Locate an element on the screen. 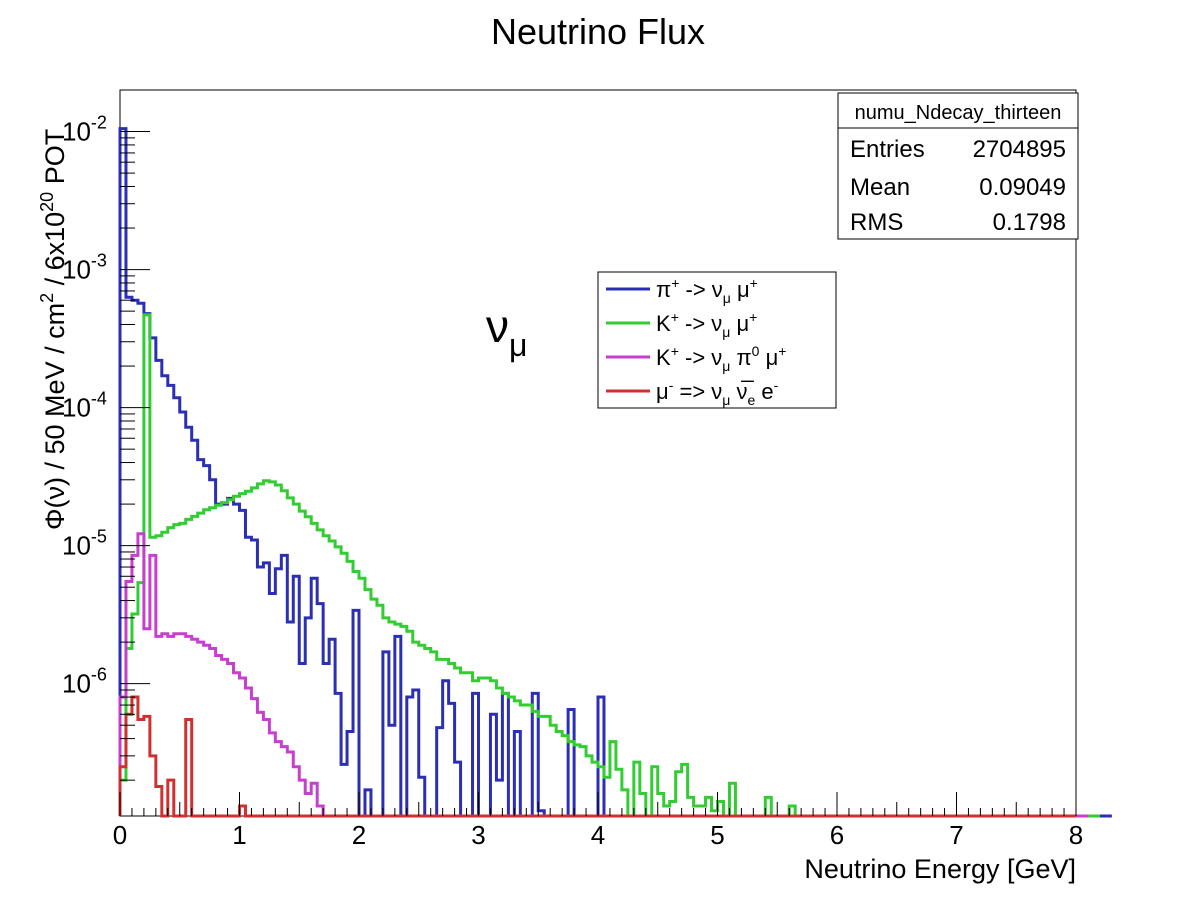 Image resolution: width=1196 pixels, height=907 pixels. numu-annotation: νμ is located at coordinates (506, 331).